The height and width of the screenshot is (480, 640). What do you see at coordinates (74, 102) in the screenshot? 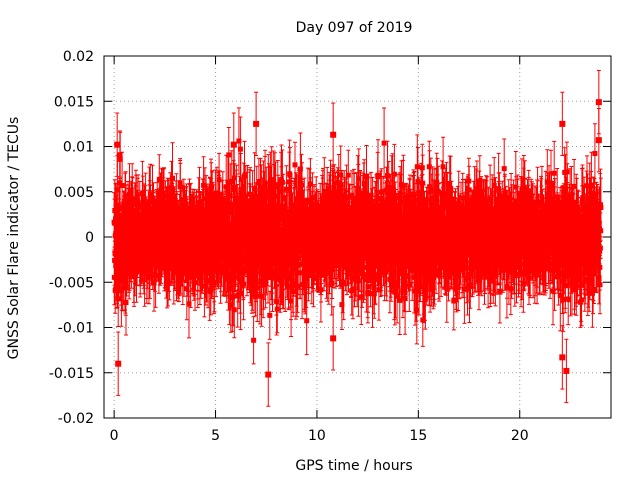
I see `y-tick-label: 0.015` at bounding box center [74, 102].